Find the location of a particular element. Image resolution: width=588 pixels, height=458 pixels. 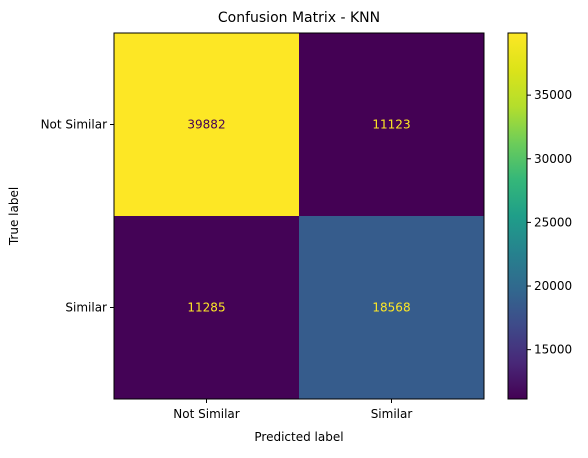

x-axis-label: Predicted label is located at coordinates (298, 437).